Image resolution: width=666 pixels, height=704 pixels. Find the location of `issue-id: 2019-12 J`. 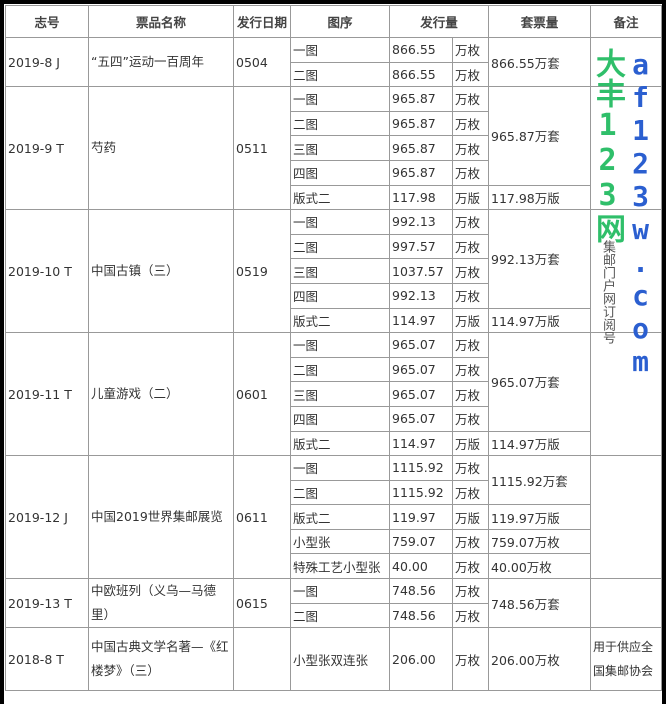

issue-id: 2019-12 J is located at coordinates (47, 517).